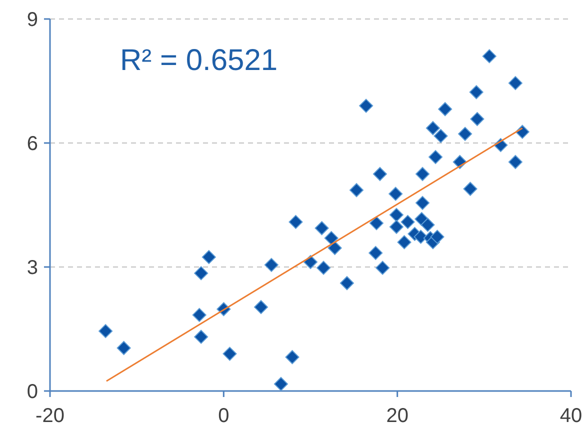 This screenshot has width=587, height=436. I want to click on y-tick-label: 0, so click(32, 392).